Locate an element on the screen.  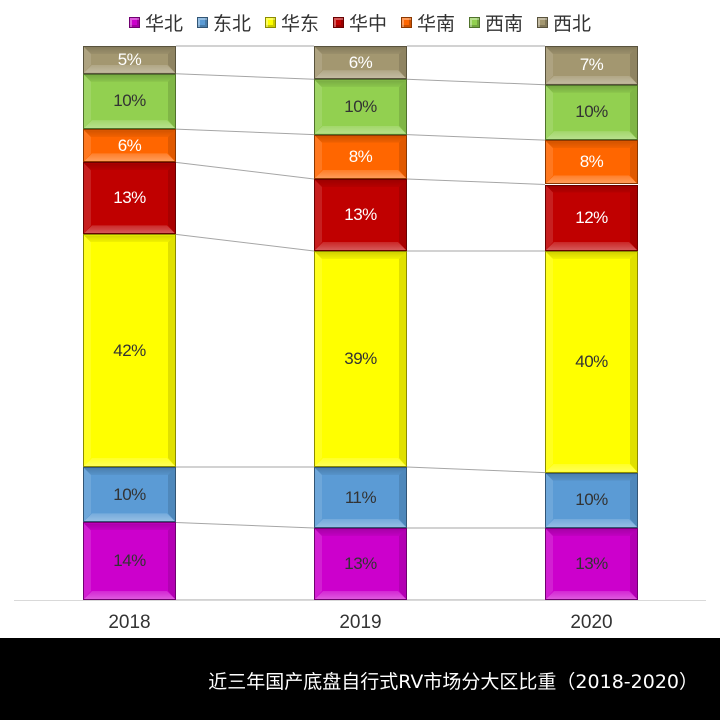
x-axis-line is located at coordinates (360, 600).